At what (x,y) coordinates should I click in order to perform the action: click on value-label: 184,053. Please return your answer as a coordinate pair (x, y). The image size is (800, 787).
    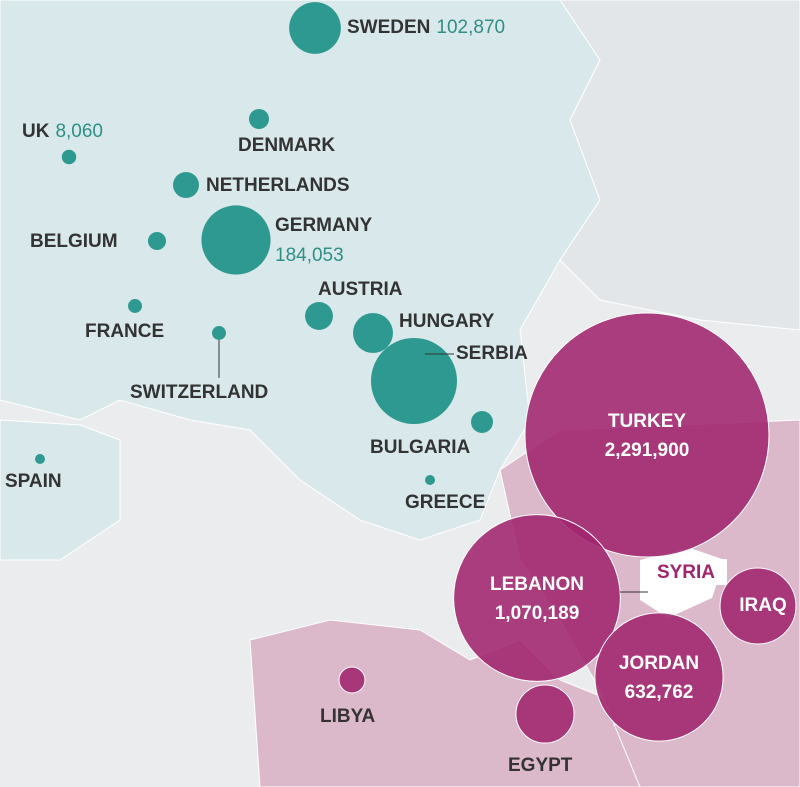
    Looking at the image, I should click on (309, 255).